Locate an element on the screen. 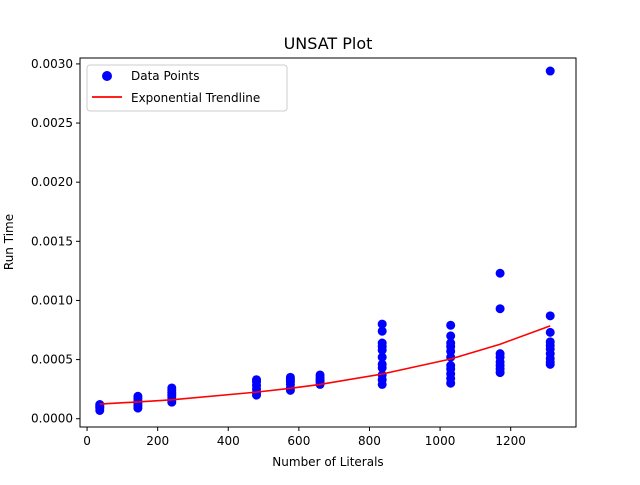  y-tick-label: 0.0020 is located at coordinates (52, 182).